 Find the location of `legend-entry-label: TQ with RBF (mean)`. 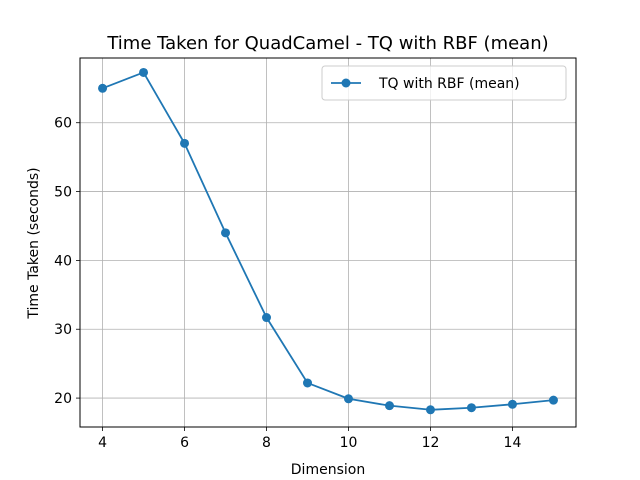

legend-entry-label: TQ with RBF (mean) is located at coordinates (449, 84).